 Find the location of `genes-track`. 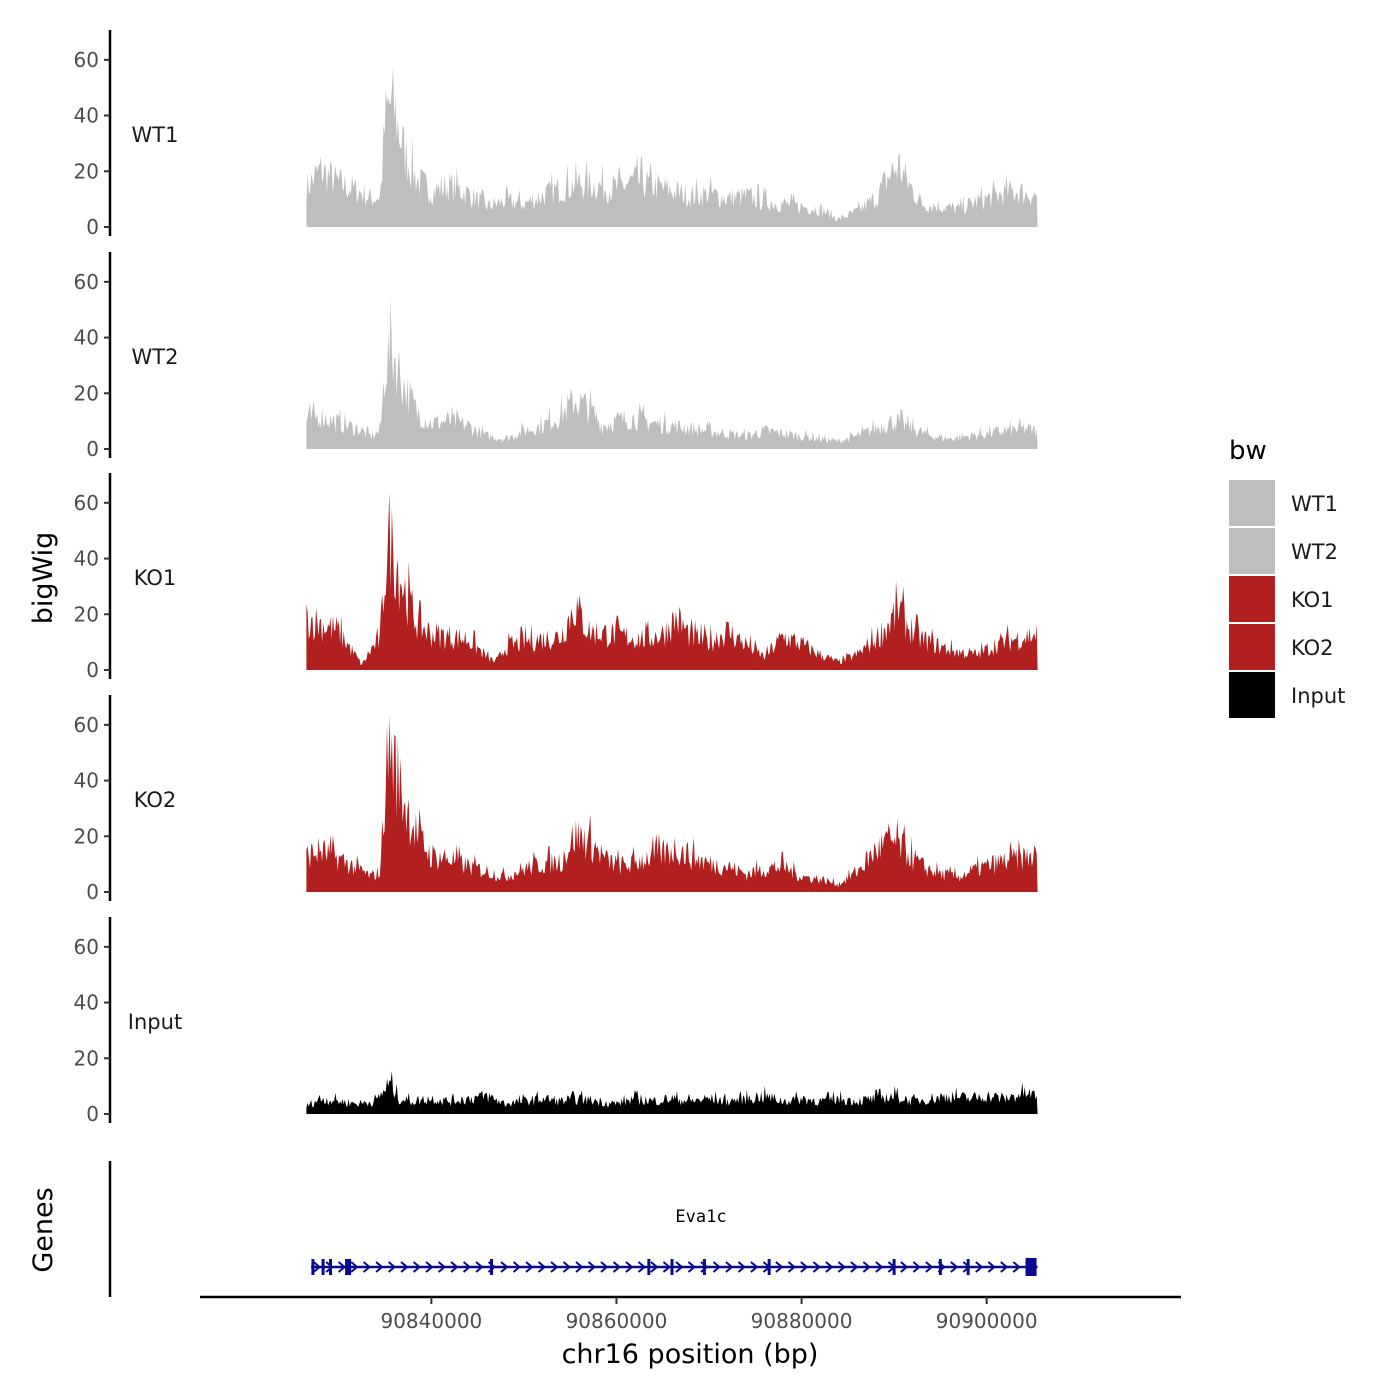

genes-track is located at coordinates (573, 1229).